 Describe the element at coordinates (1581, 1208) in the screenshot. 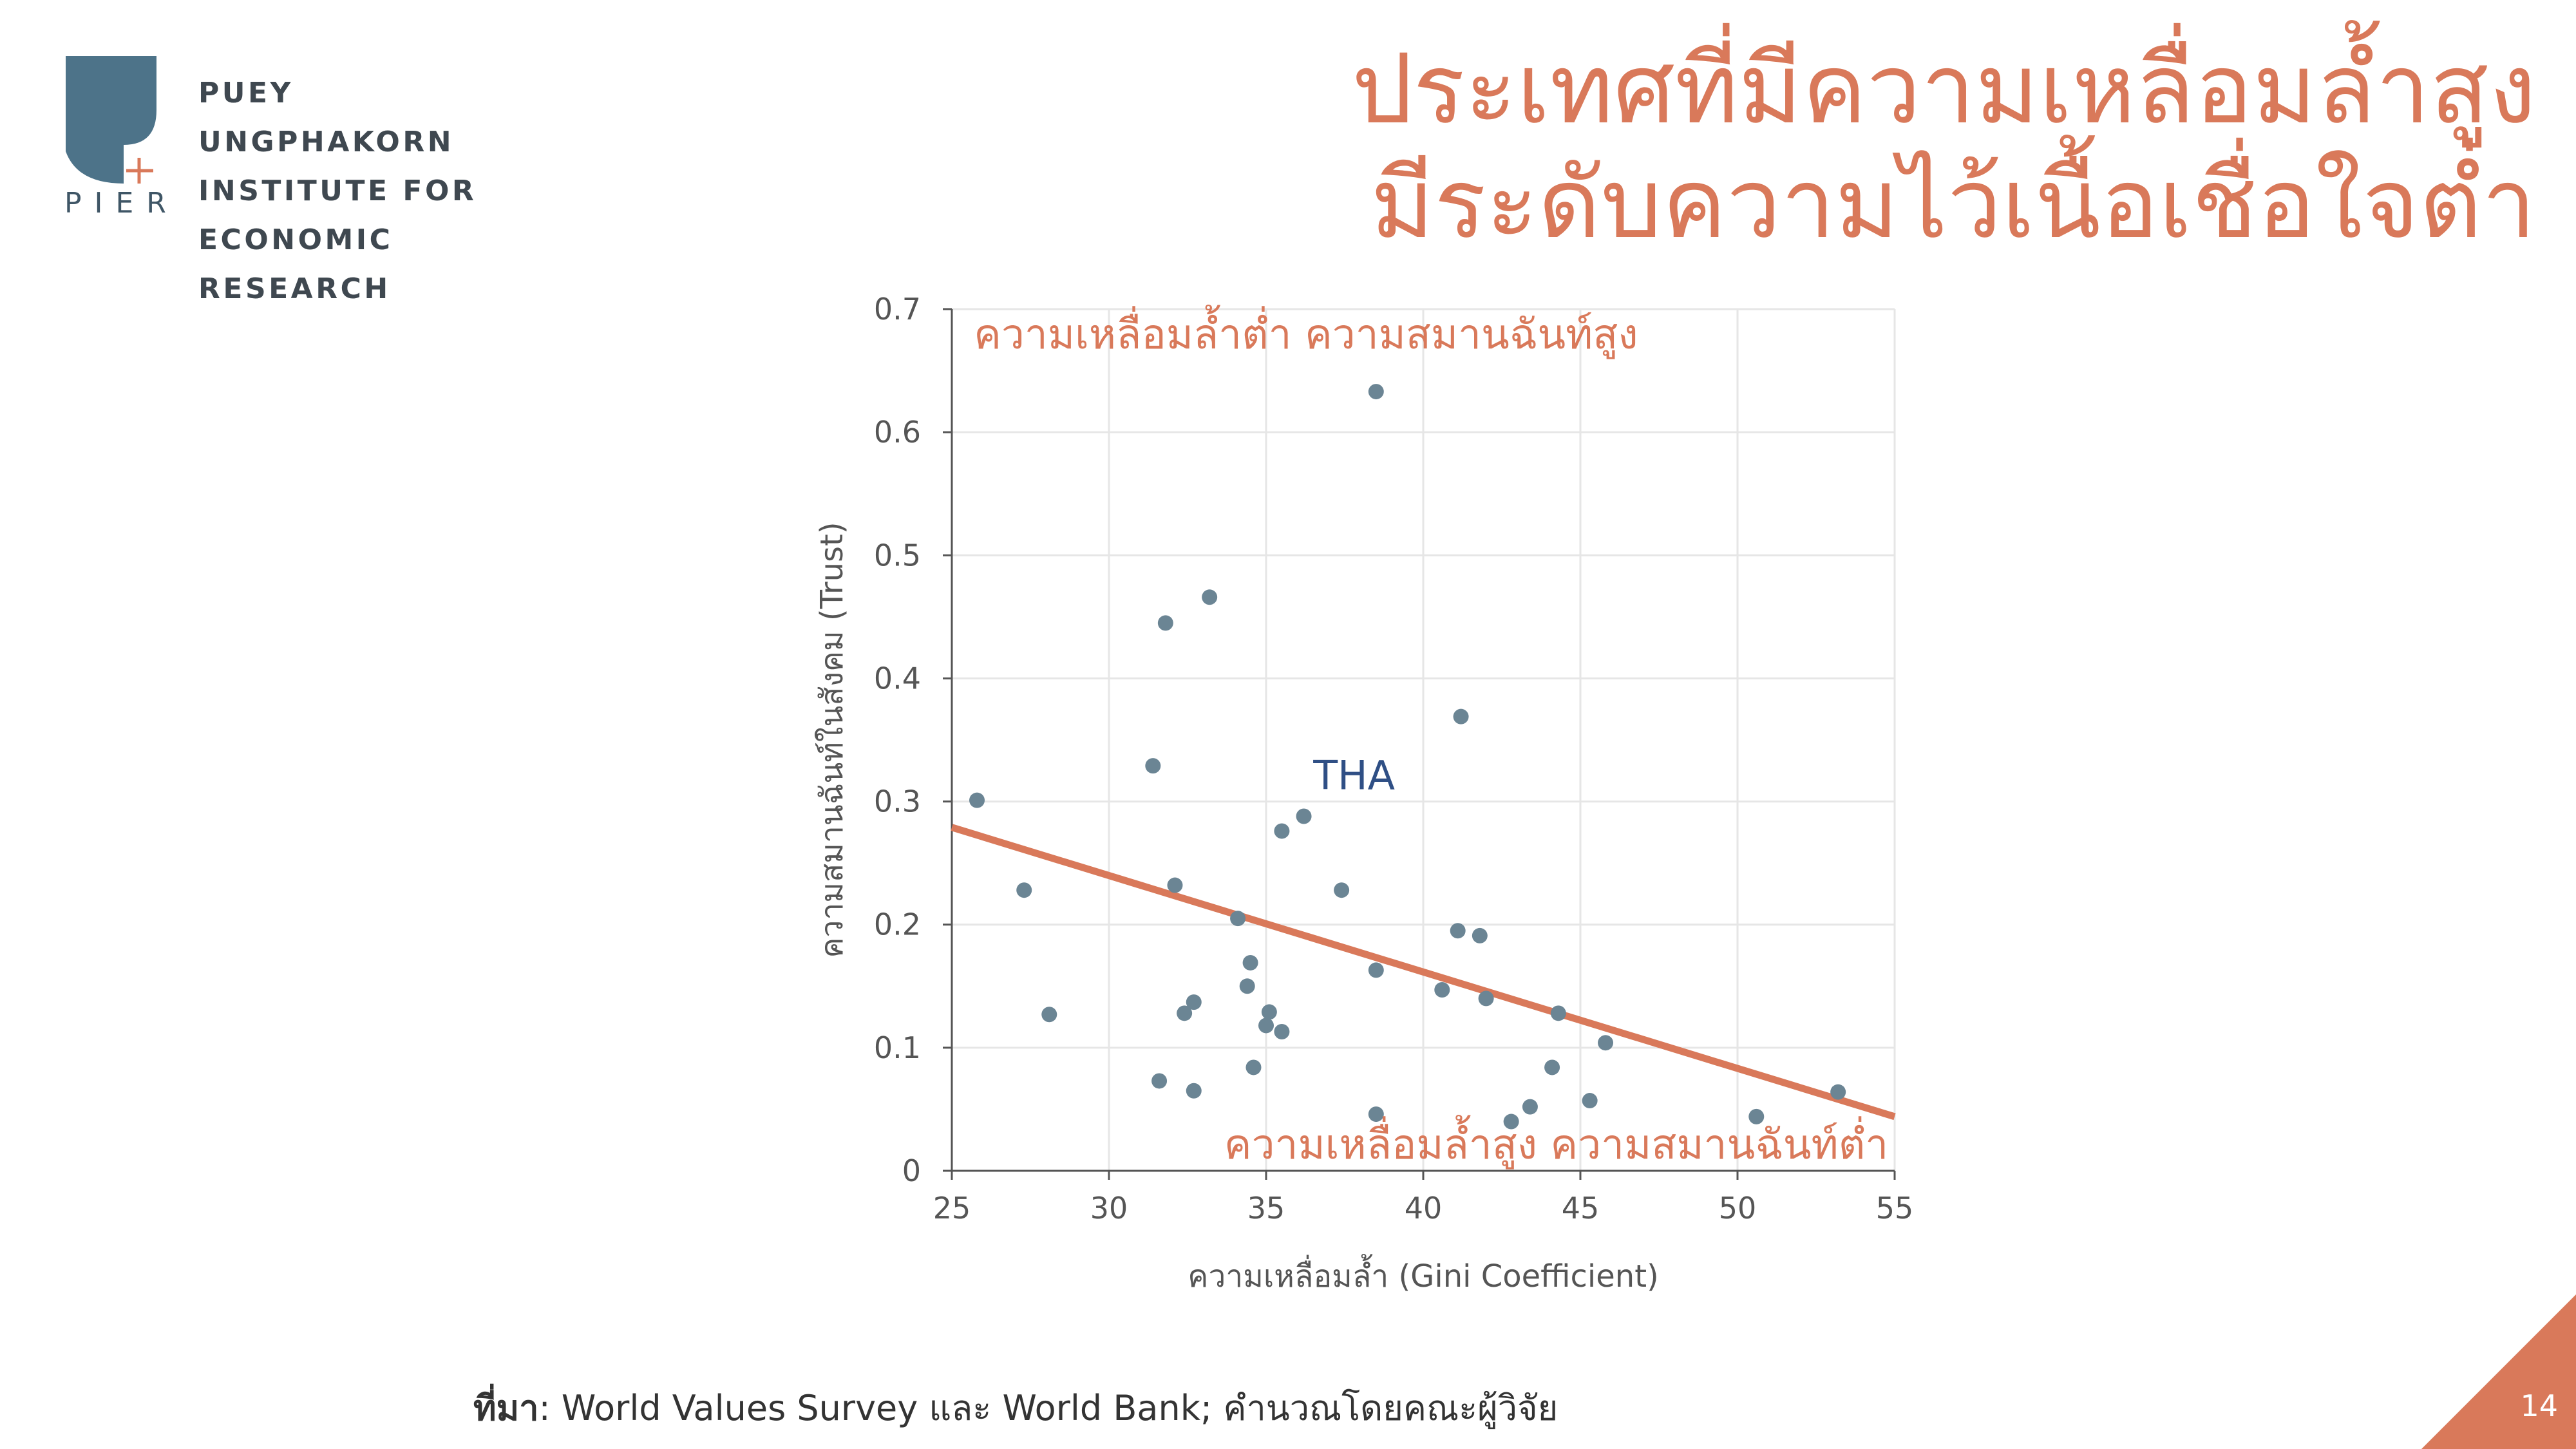

I see `x-tick-label-4: 45` at that location.